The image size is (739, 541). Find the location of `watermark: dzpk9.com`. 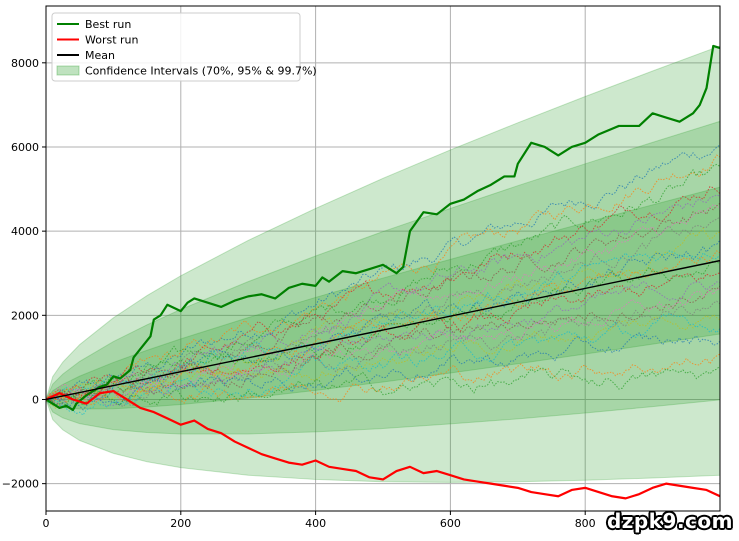

watermark: dzpk9.com is located at coordinates (669, 521).